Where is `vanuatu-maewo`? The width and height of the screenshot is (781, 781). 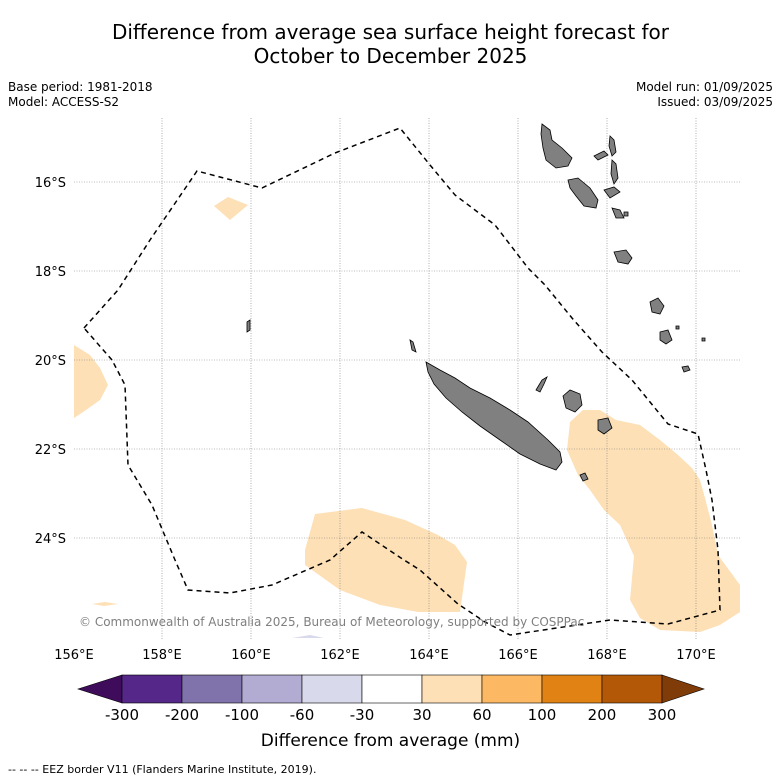
vanuatu-maewo is located at coordinates (612, 146).